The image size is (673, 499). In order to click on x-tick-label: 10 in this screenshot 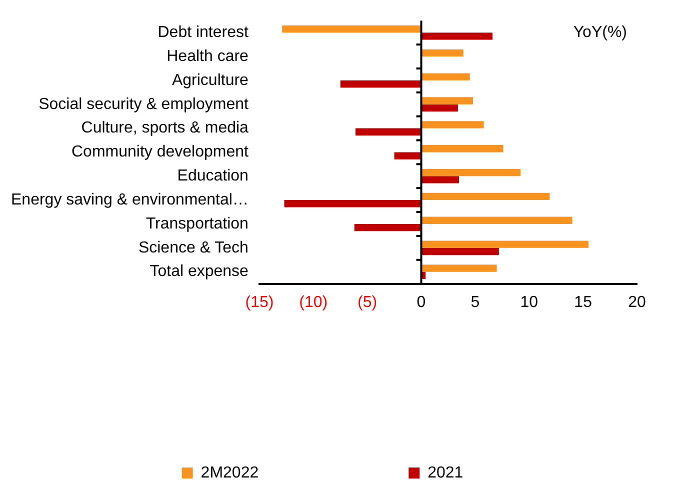, I will do `click(529, 302)`.